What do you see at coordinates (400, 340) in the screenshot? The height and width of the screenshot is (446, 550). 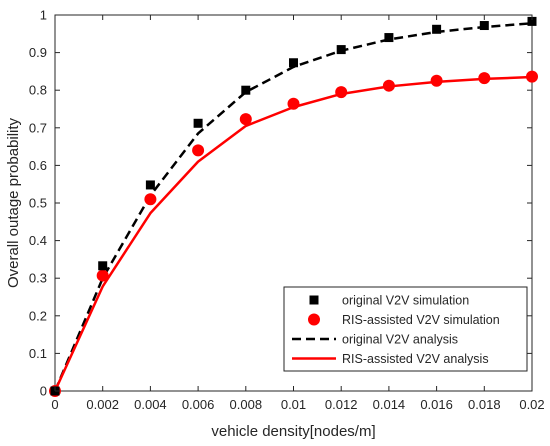 I see `legend-label: original V2V analysis` at bounding box center [400, 340].